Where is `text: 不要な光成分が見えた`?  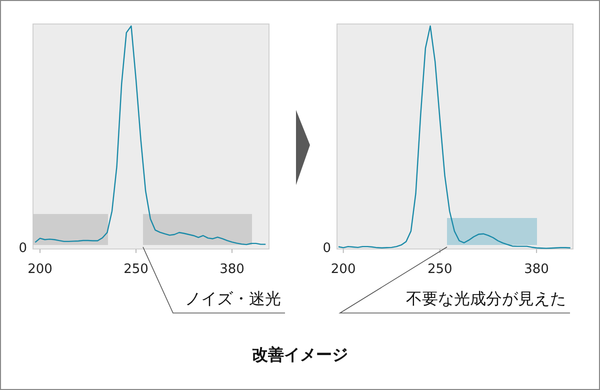
text: 不要な光成分が見えた is located at coordinates (486, 298).